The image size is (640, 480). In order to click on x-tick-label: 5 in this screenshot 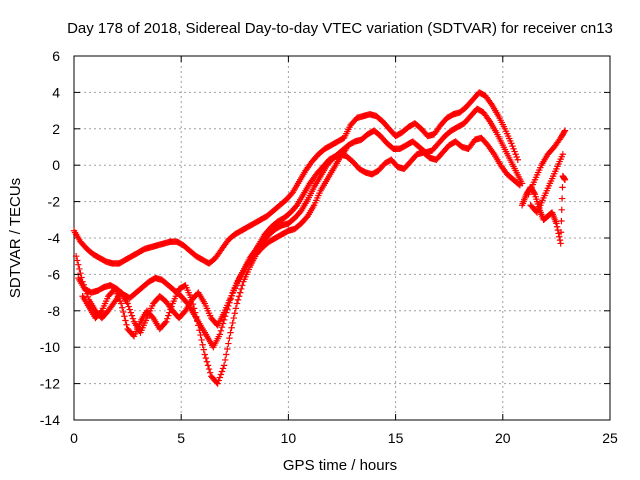, I will do `click(181, 438)`.